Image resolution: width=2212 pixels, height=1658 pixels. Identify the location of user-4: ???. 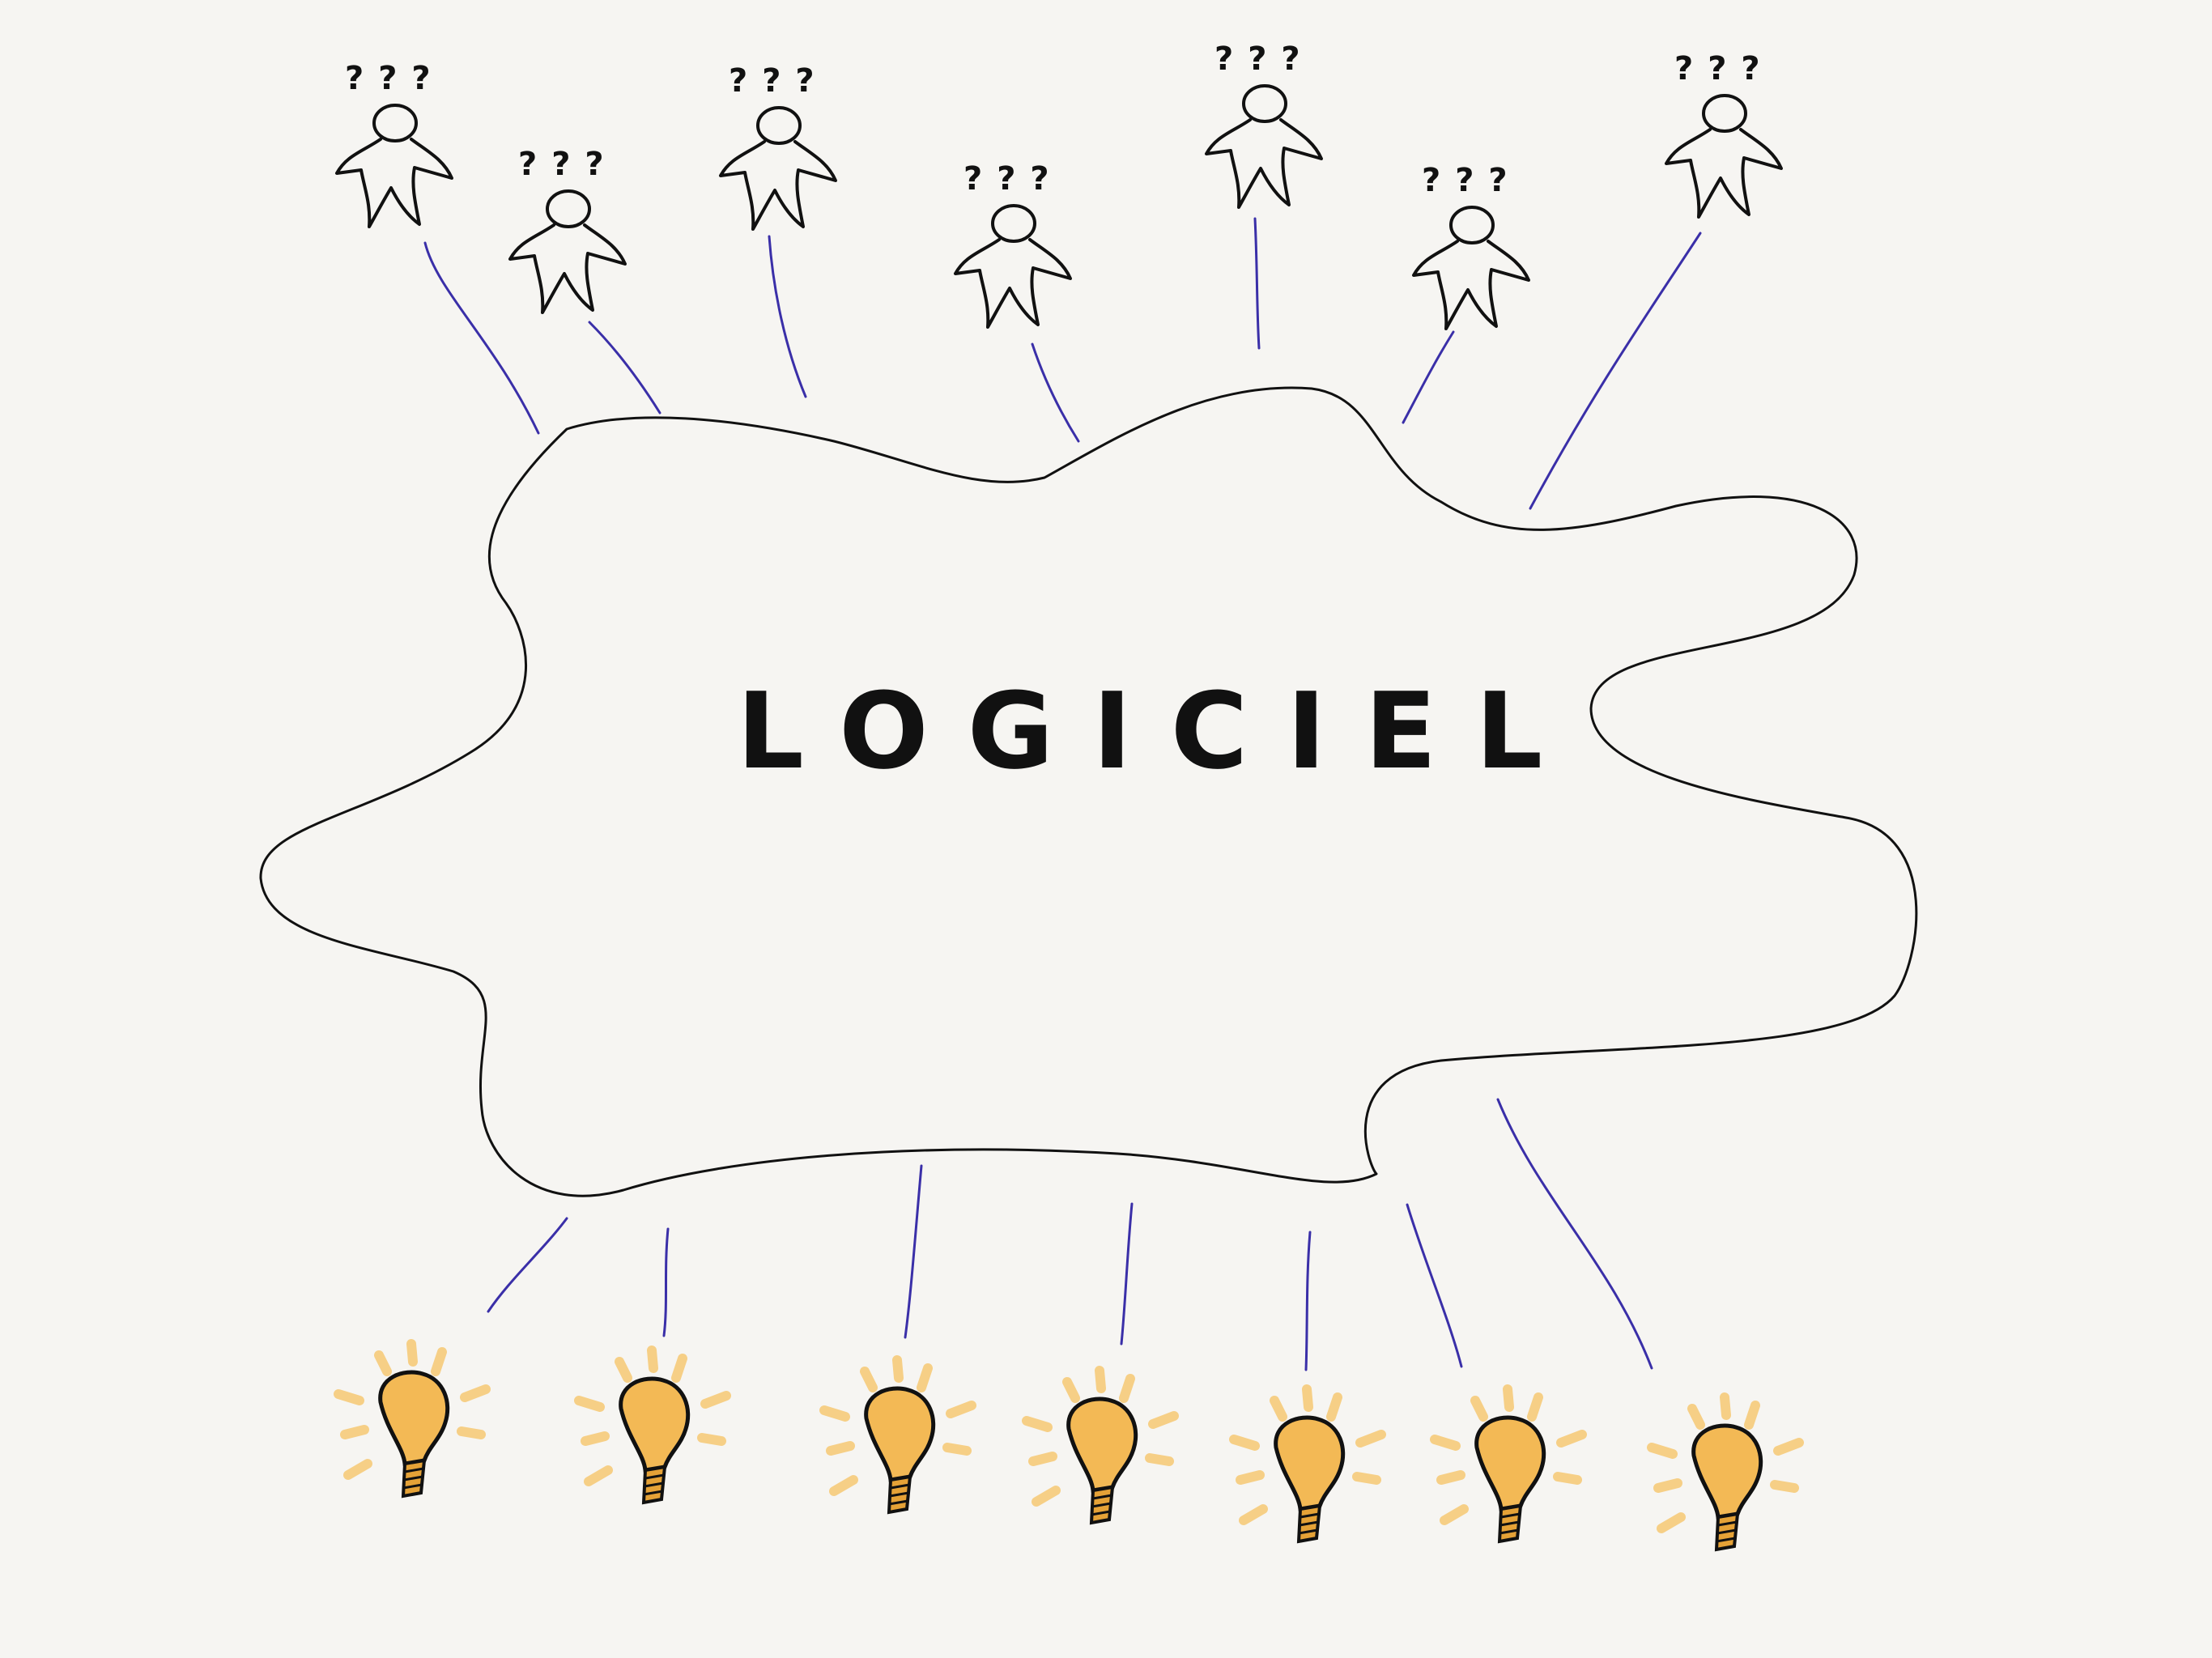
(1013, 244).